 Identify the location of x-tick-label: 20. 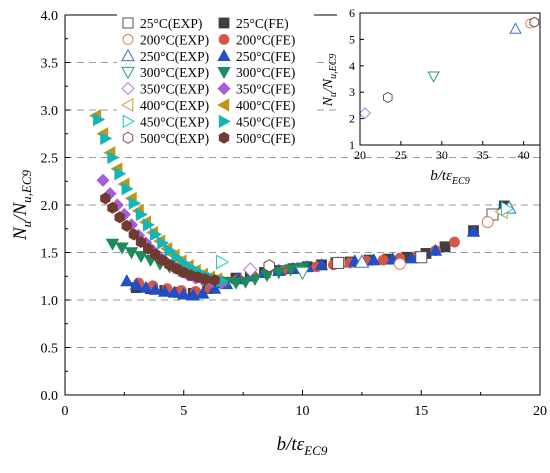
(540, 411).